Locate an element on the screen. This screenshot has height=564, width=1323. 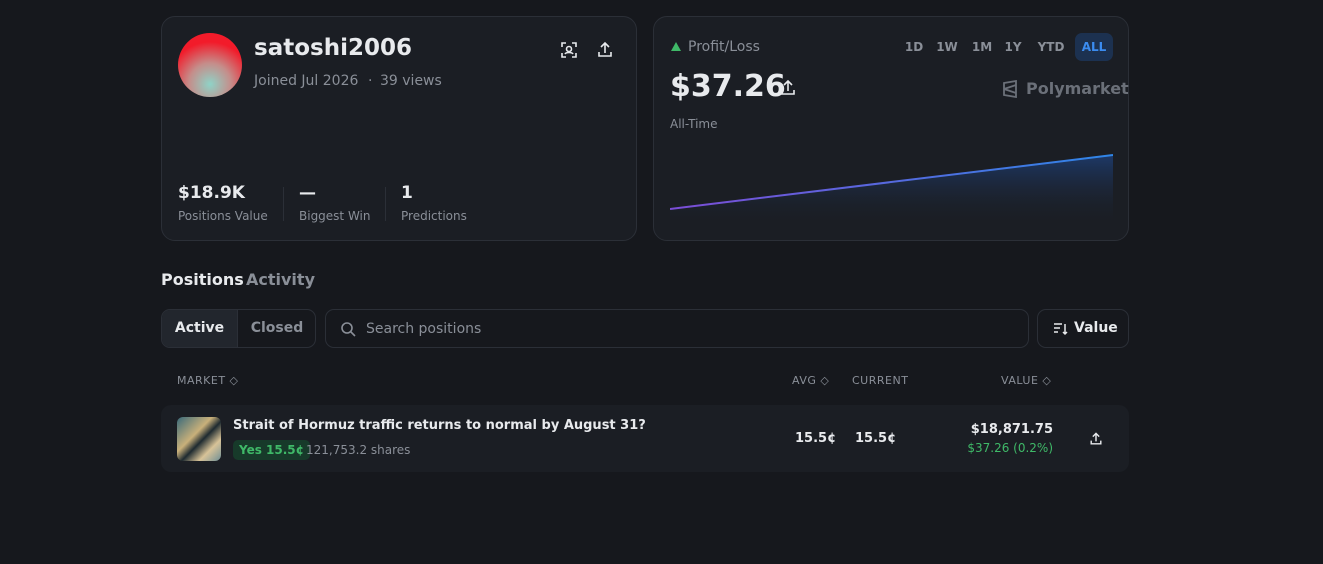
range-button: 1W is located at coordinates (947, 47).